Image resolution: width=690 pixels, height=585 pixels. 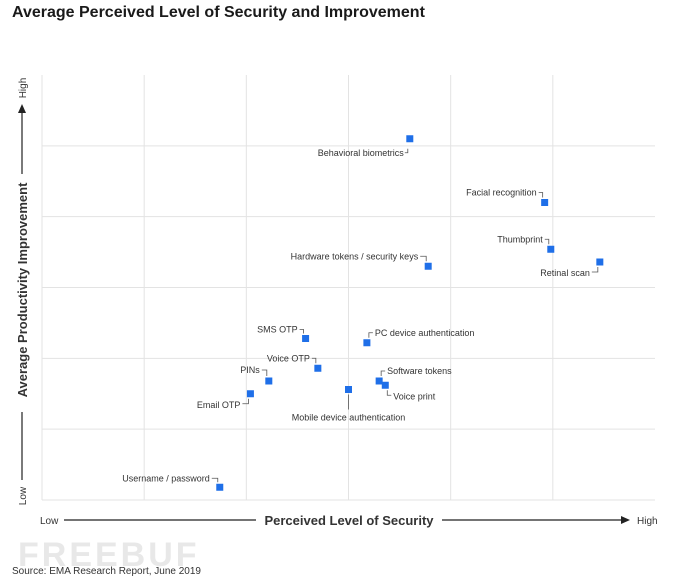 What do you see at coordinates (425, 333) in the screenshot?
I see `data-point-label: PC device authentication` at bounding box center [425, 333].